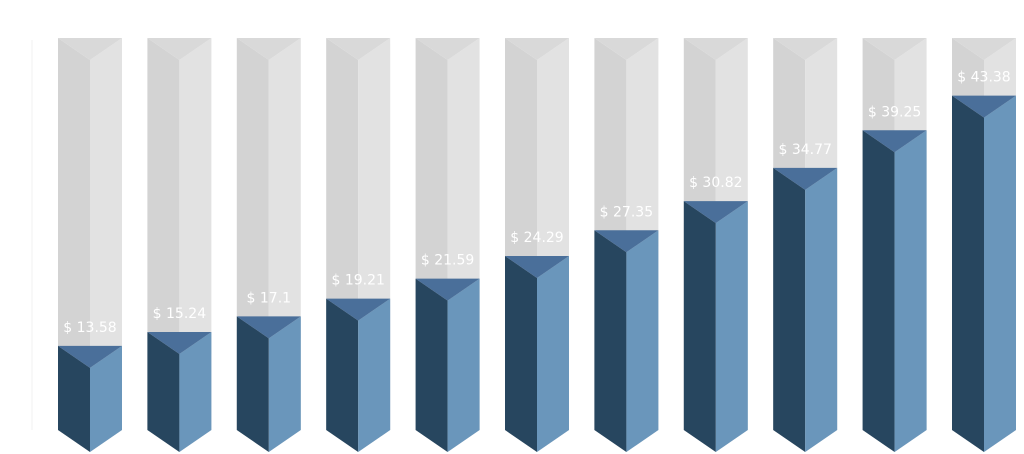 This screenshot has height=454, width=1024. I want to click on value-label: $ 43.38, so click(983, 78).